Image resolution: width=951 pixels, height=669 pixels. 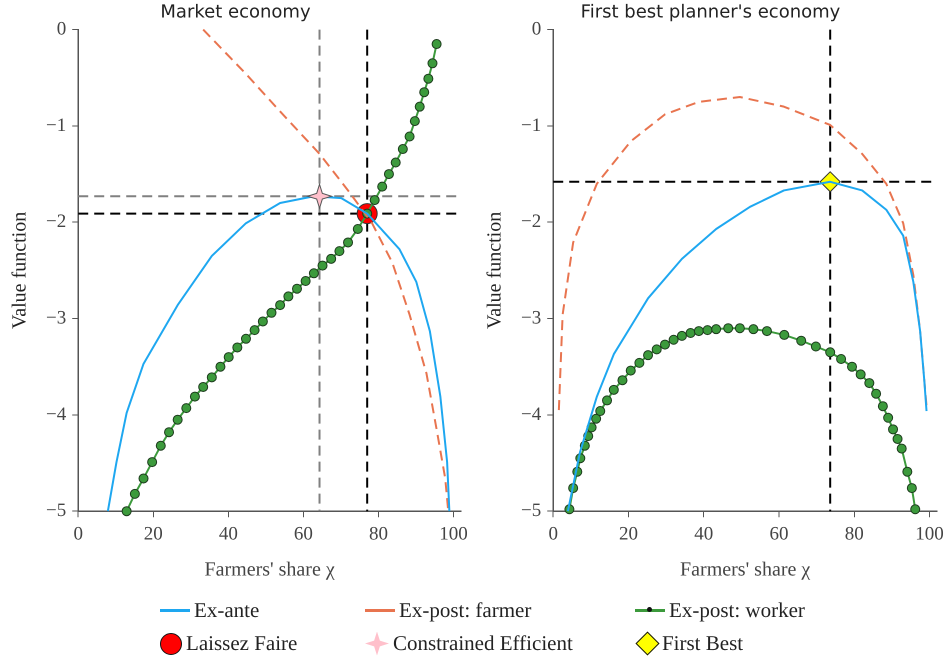 What do you see at coordinates (56, 318) in the screenshot?
I see `y-tick-label: −3` at bounding box center [56, 318].